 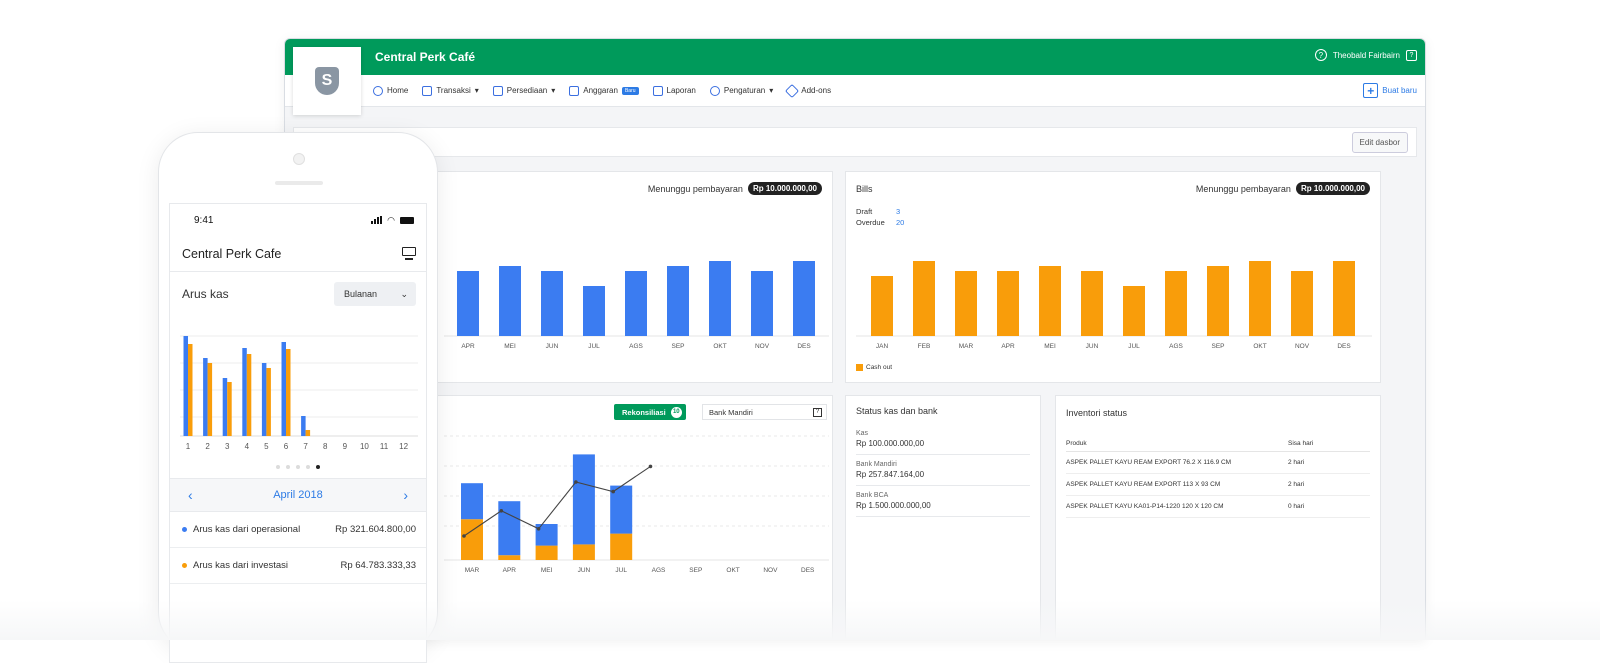 What do you see at coordinates (764, 412) in the screenshot?
I see `bank-account-select: Bank Mandiri ?` at bounding box center [764, 412].